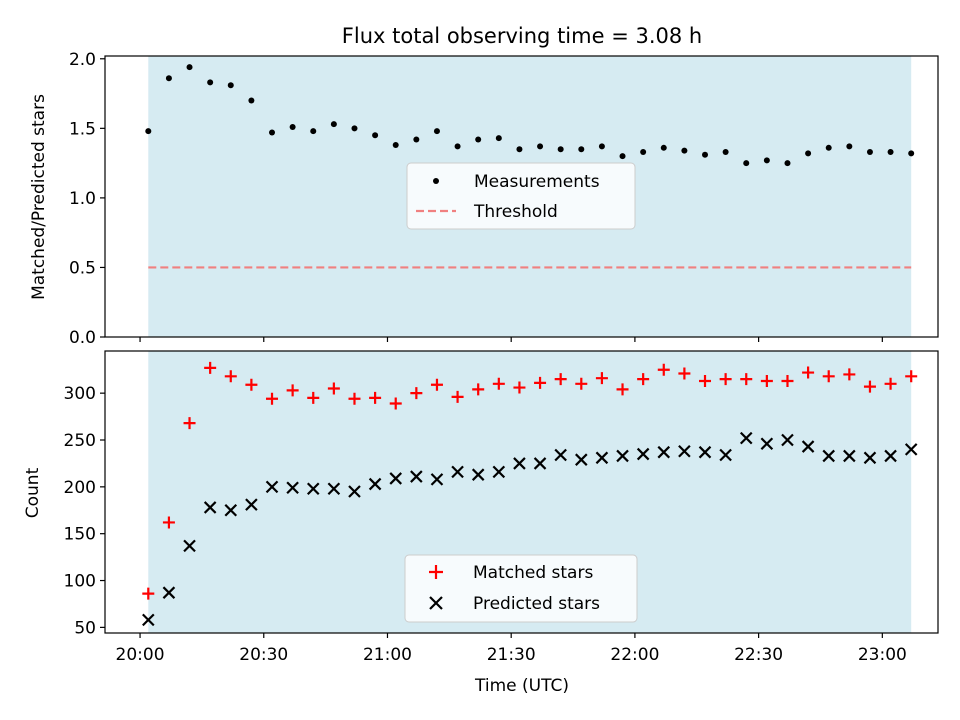 Image resolution: width=960 pixels, height=720 pixels. Describe the element at coordinates (82, 199) in the screenshot. I see `ratio-y-tick-label: 1.0` at that location.